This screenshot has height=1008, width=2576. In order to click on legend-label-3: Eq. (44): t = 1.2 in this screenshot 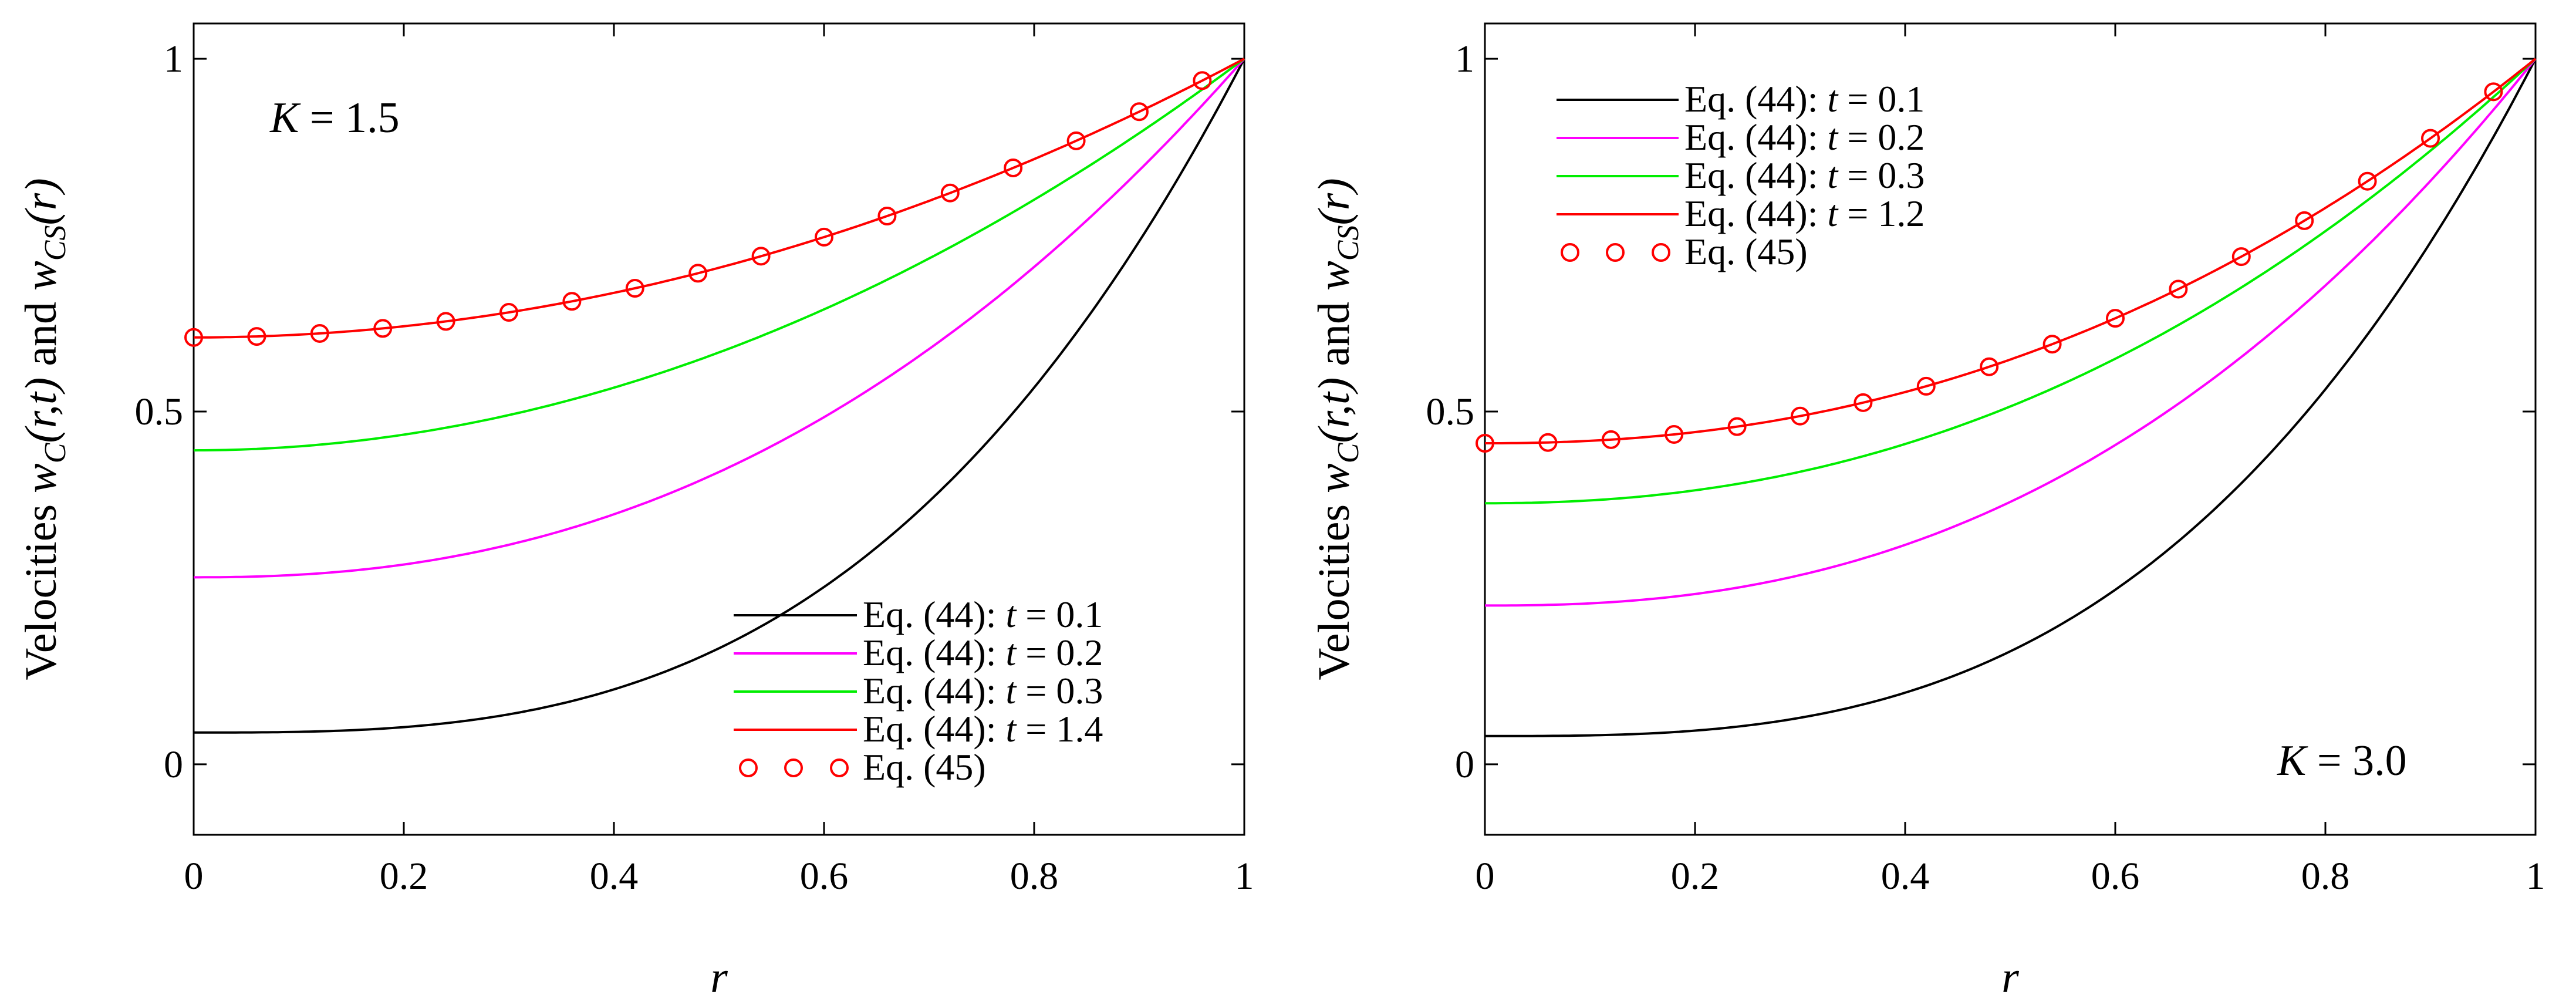, I will do `click(1805, 213)`.